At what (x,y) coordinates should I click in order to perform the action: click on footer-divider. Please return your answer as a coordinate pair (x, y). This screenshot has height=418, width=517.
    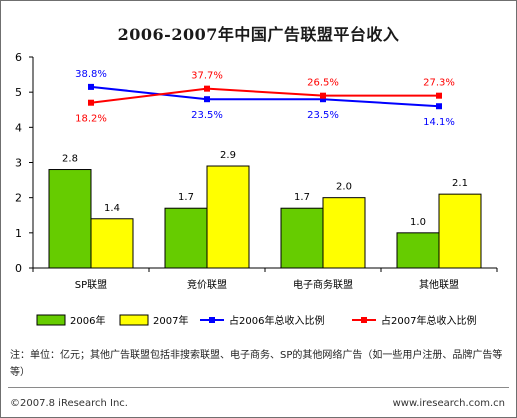
    Looking at the image, I should click on (258, 387).